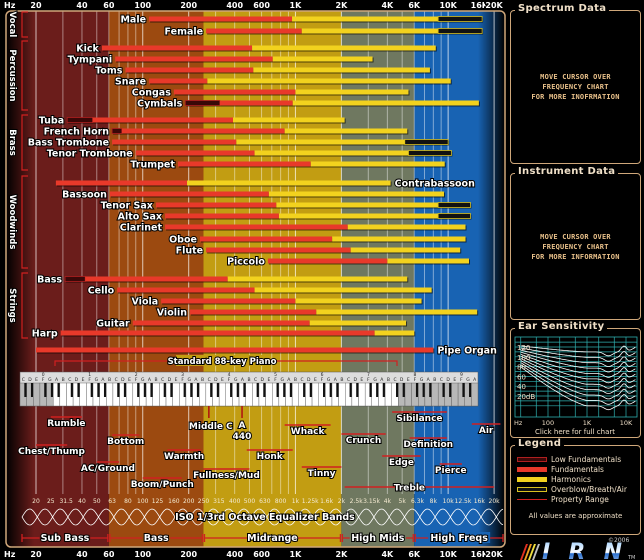 This screenshot has width=644, height=560. Describe the element at coordinates (192, 121) in the screenshot. I see `instrument-row: Tuba` at that location.